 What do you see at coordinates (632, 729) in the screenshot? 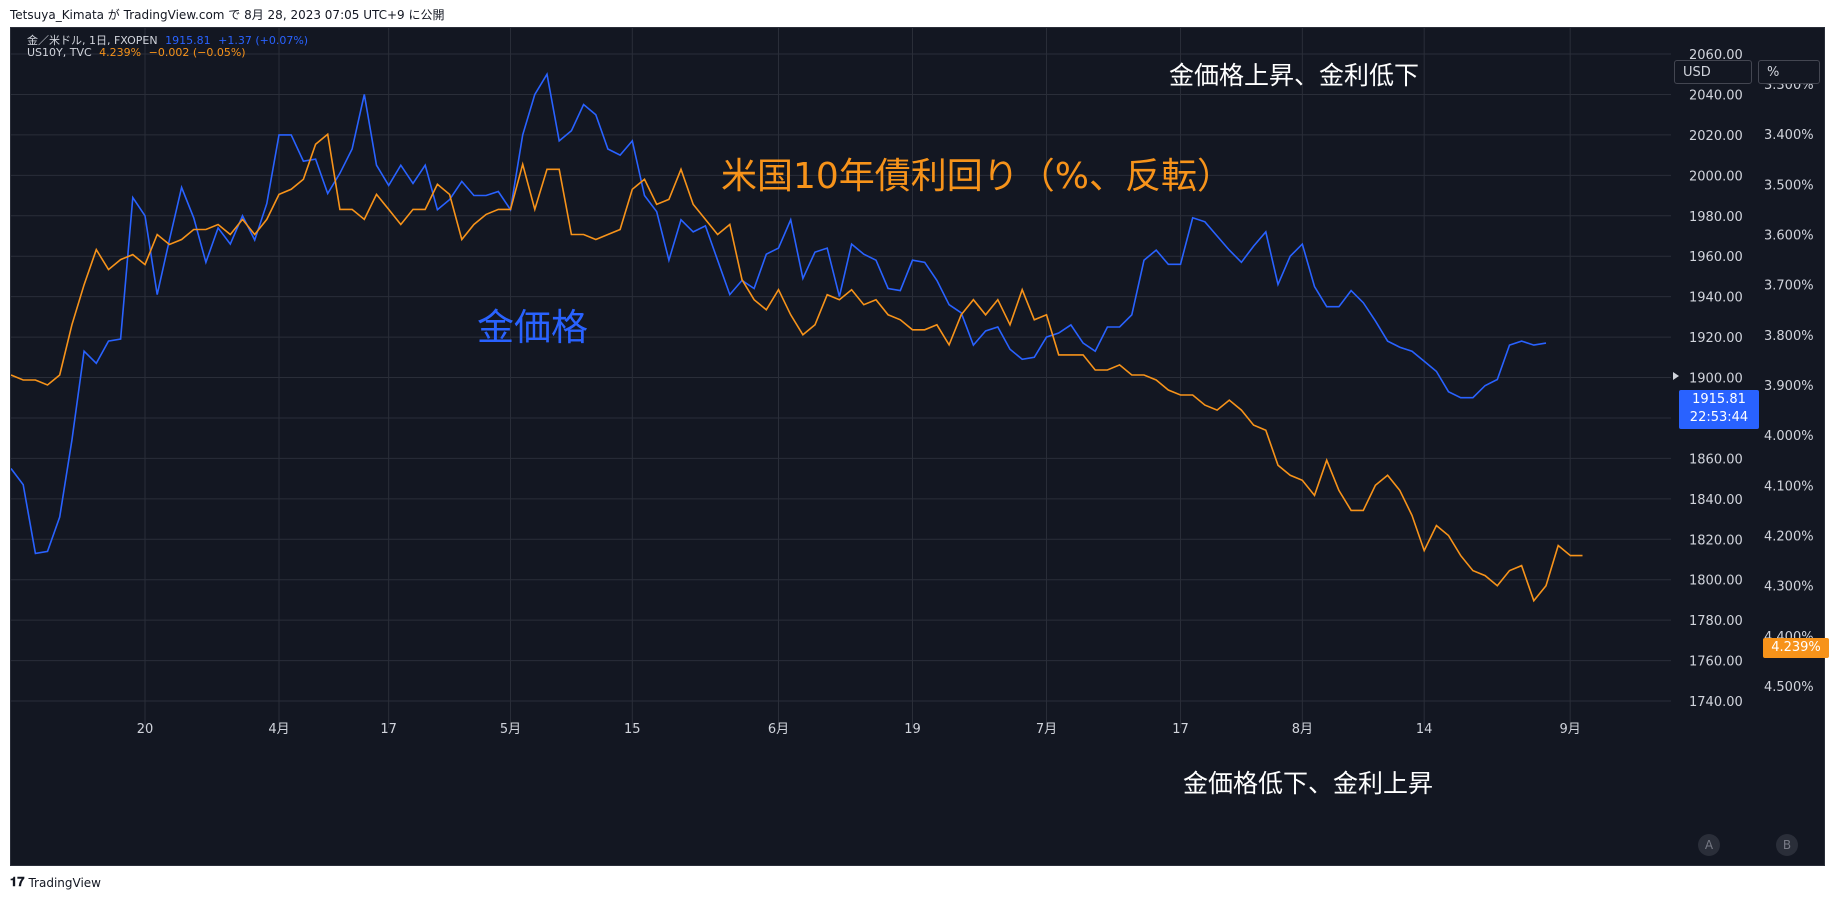
I see `x-tick-label: 15` at bounding box center [632, 729].